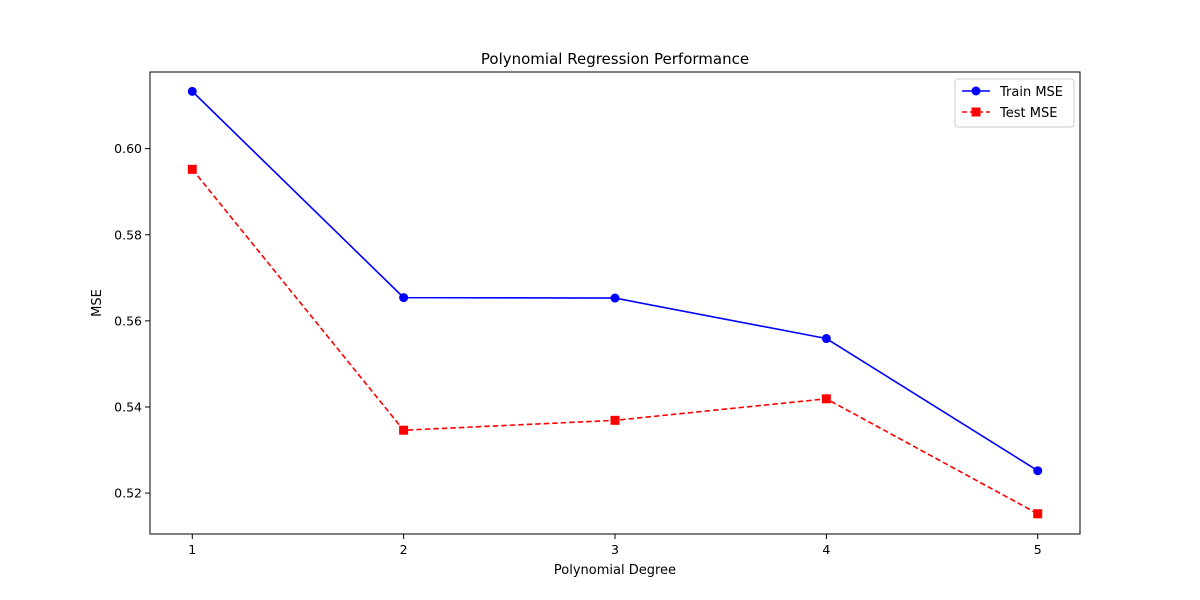  Describe the element at coordinates (128, 320) in the screenshot. I see `y-tick-label: 0.56` at that location.